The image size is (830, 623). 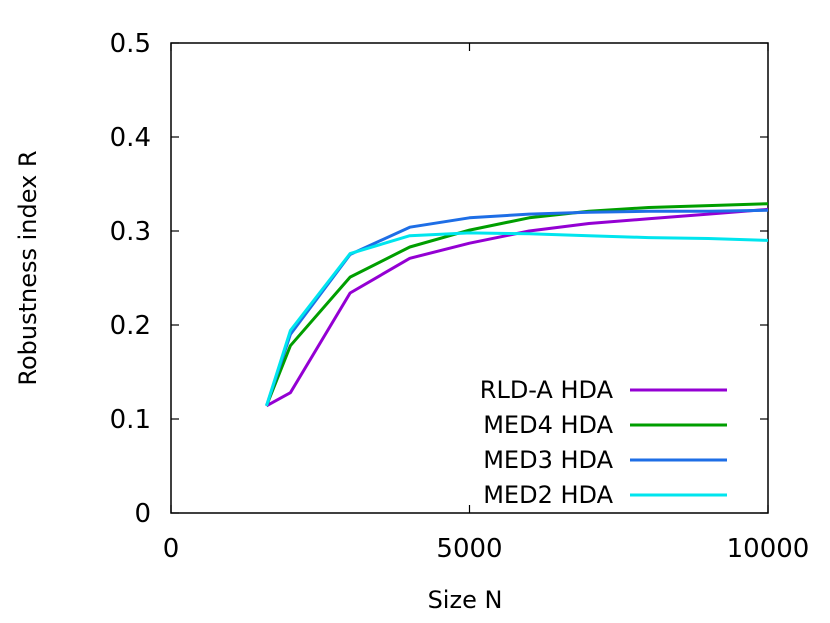 What do you see at coordinates (142, 514) in the screenshot?
I see `y-tick-label: 0` at bounding box center [142, 514].